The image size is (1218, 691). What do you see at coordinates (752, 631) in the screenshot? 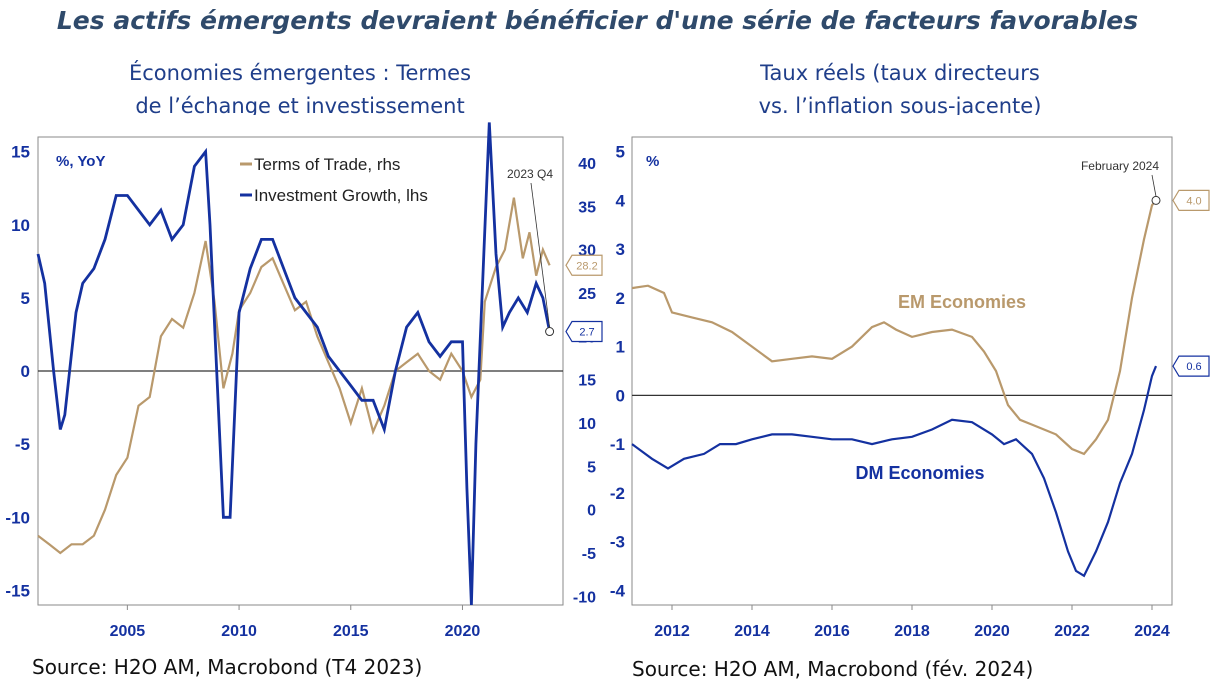
I see `right-x-tick-label: 2014` at bounding box center [752, 631].